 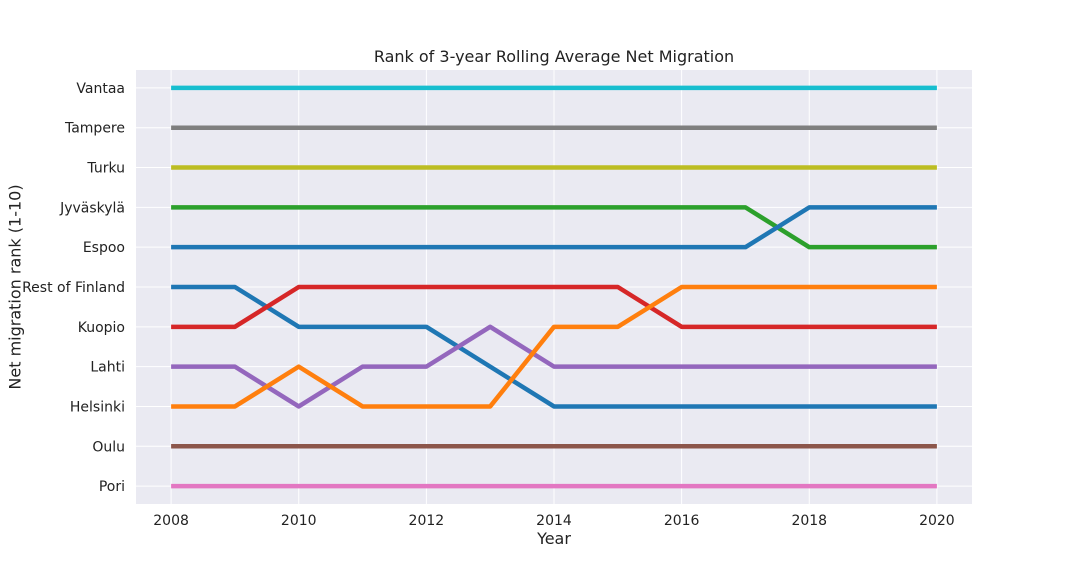 What do you see at coordinates (101, 328) in the screenshot?
I see `y-tick-label: Kuopio` at bounding box center [101, 328].